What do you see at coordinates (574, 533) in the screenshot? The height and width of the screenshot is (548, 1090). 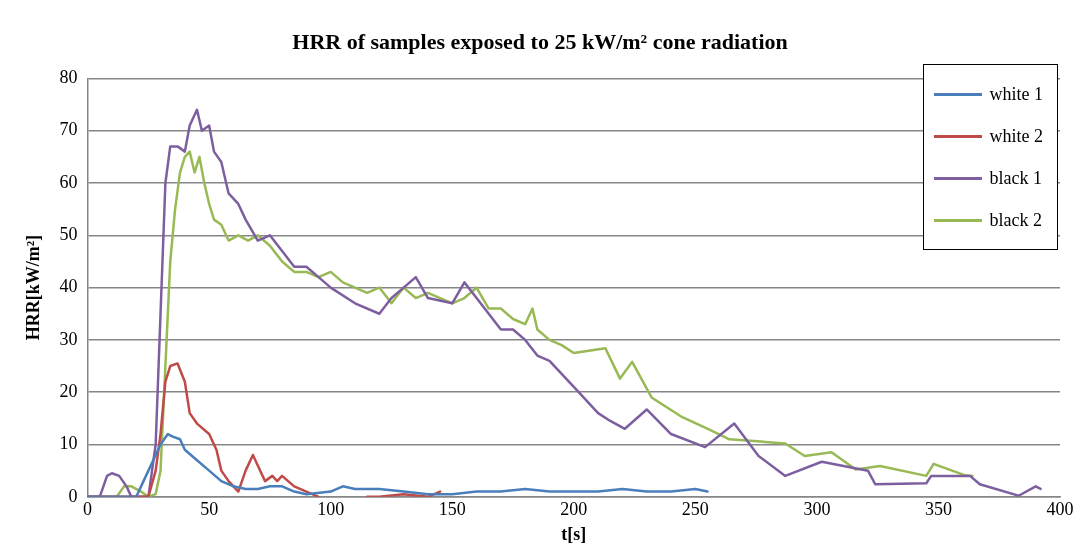 I see `x-axis-title: t[s]` at bounding box center [574, 533].